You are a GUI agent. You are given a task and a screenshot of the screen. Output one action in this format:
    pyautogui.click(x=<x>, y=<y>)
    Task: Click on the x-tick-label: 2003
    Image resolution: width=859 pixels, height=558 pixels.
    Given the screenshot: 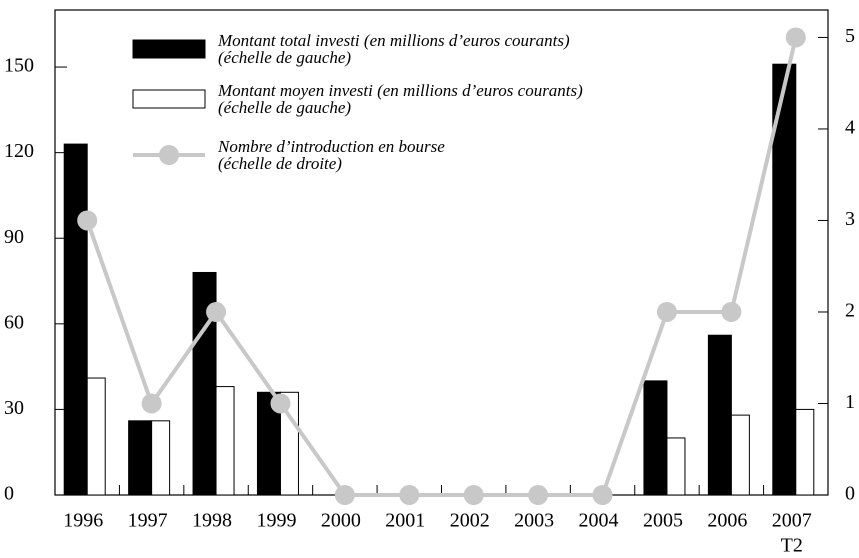 What is the action you would take?
    pyautogui.click(x=534, y=521)
    